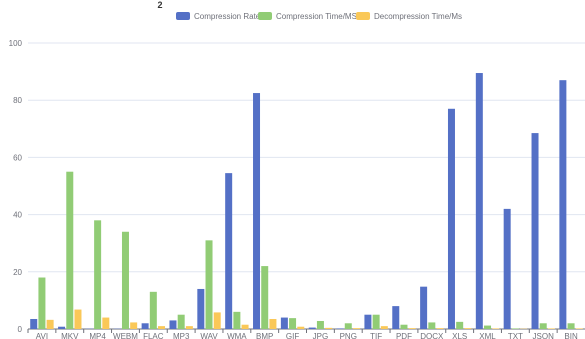  What do you see at coordinates (468, 328) in the screenshot?
I see `bar-decompression-time-ms-xls` at bounding box center [468, 328].